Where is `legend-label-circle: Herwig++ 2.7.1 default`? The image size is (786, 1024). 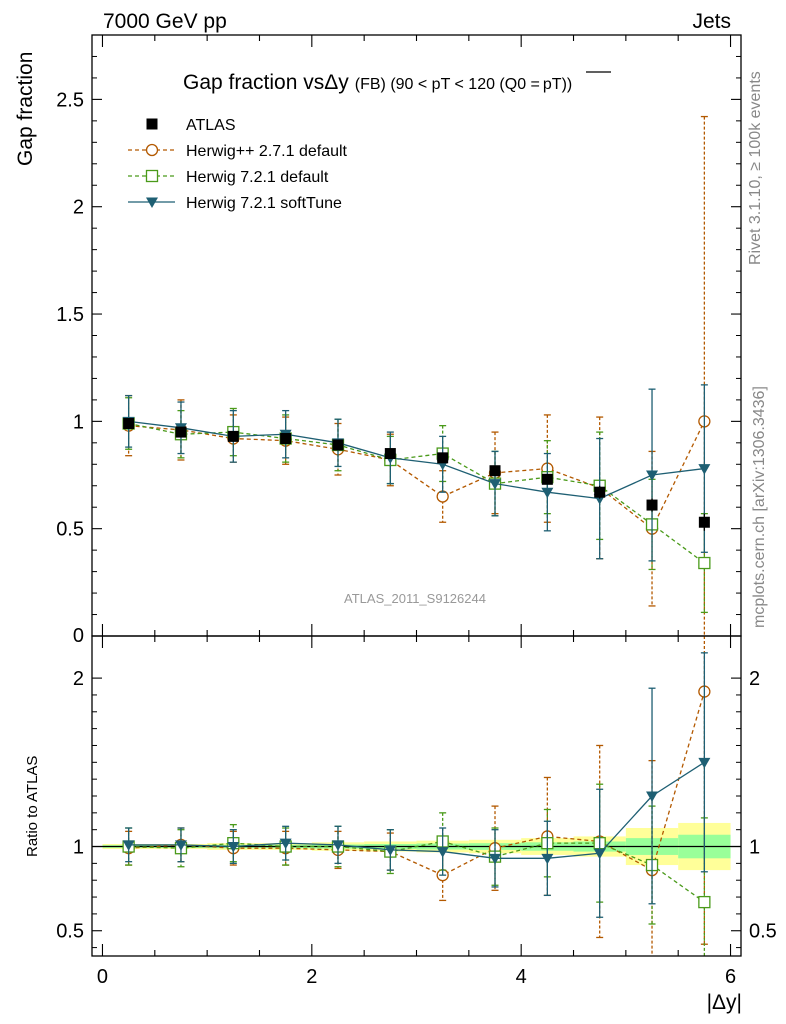 legend-label-circle: Herwig++ 2.7.1 default is located at coordinates (267, 151).